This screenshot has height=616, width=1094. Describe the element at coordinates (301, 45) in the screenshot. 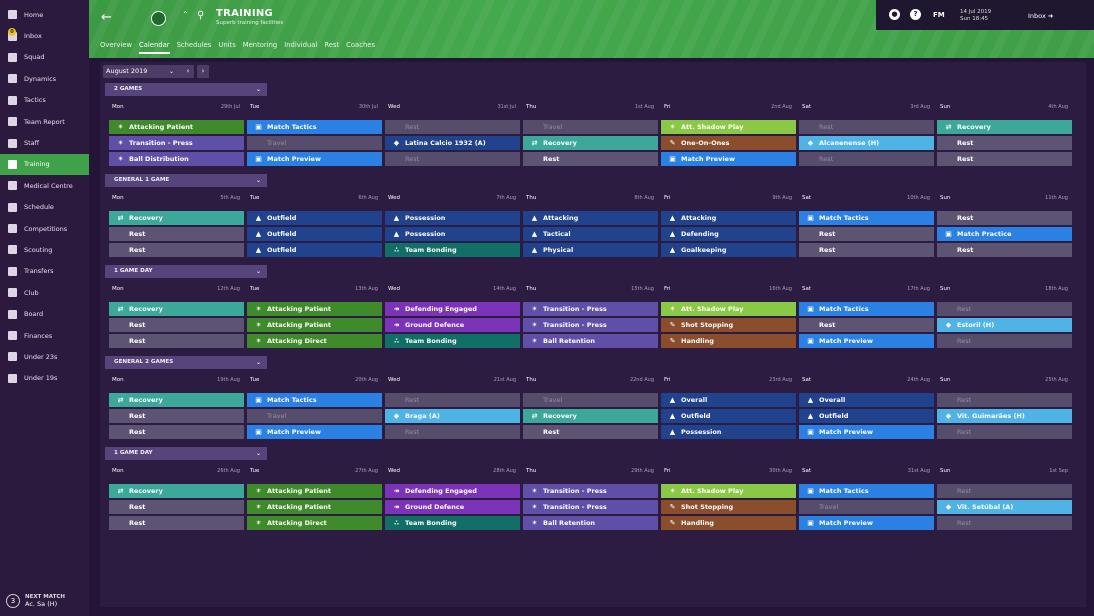

I see `tab-individual: Individual` at that location.